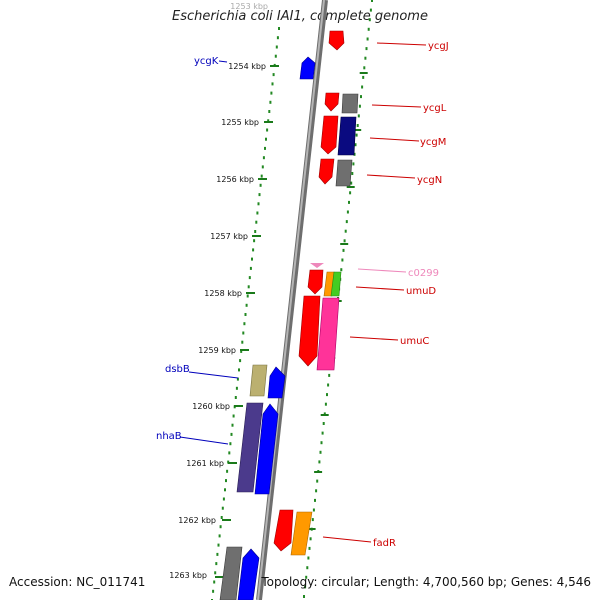 This screenshot has width=600, height=600. Describe the element at coordinates (249, 6) in the screenshot. I see `ruler-label-top: 1253 kbp` at that location.